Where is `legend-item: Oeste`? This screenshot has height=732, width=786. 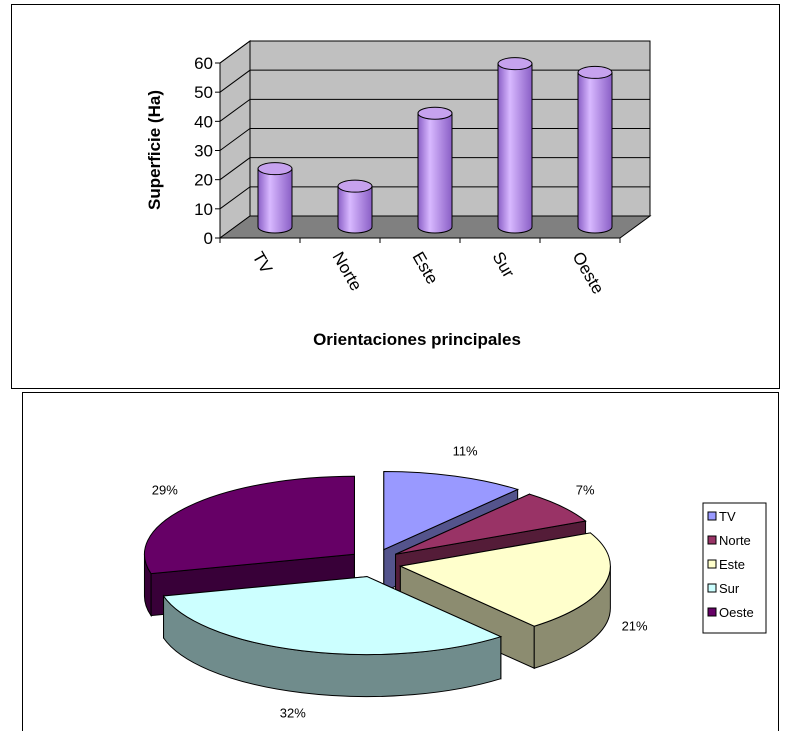
legend-item: Oeste is located at coordinates (730, 612).